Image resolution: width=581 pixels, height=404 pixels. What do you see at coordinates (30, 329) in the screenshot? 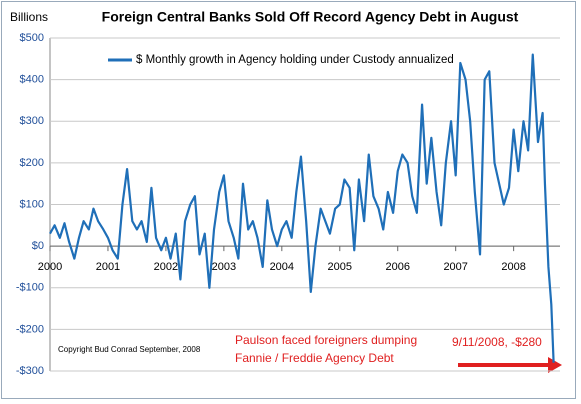
I see `y-tick-label: -$200` at bounding box center [30, 329].